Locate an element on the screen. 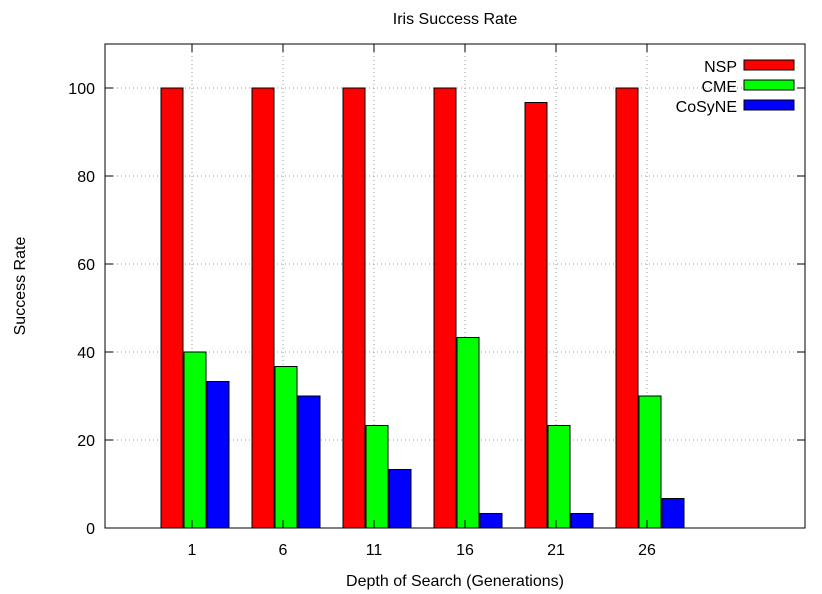 This screenshot has height=594, width=822. chart-title: Iris Success Rate is located at coordinates (455, 19).